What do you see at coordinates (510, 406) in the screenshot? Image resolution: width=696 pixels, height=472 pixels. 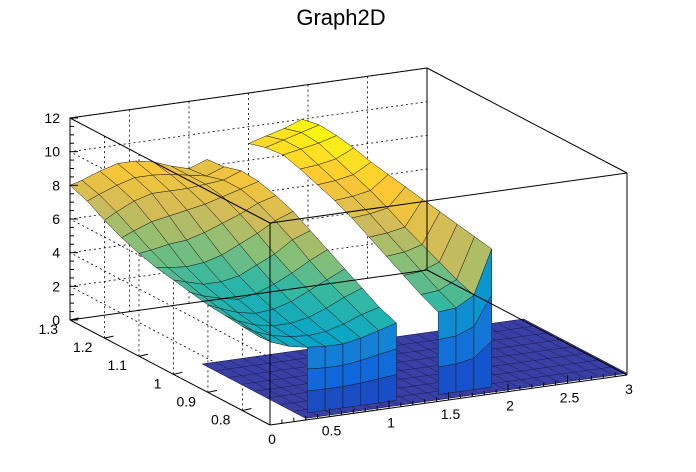 I see `x-tick-label: 2` at bounding box center [510, 406].